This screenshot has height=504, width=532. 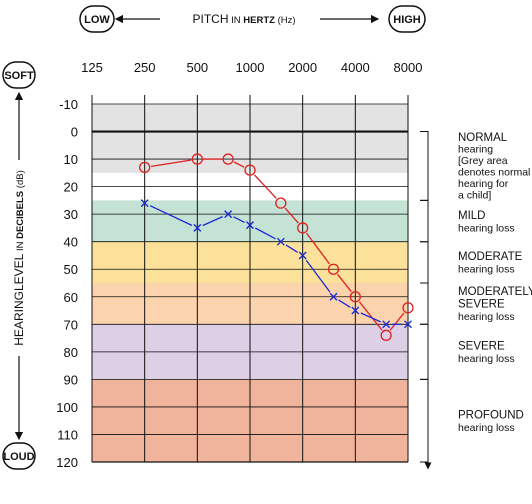 I want to click on annotation-line: [Grey area, so click(x=483, y=161).